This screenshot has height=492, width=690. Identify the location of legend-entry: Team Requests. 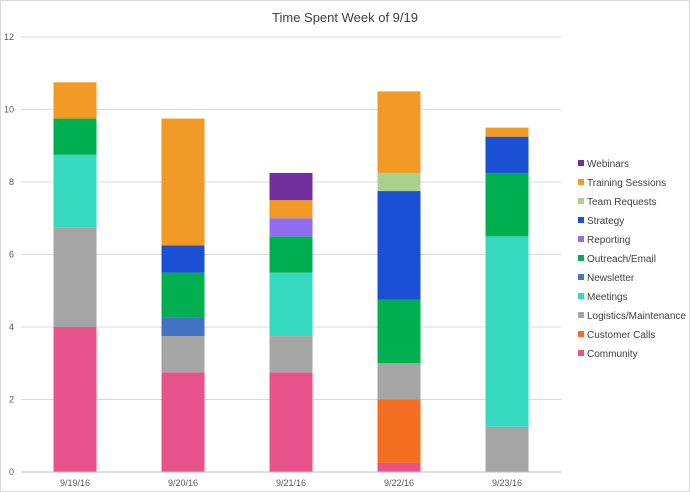
(621, 202).